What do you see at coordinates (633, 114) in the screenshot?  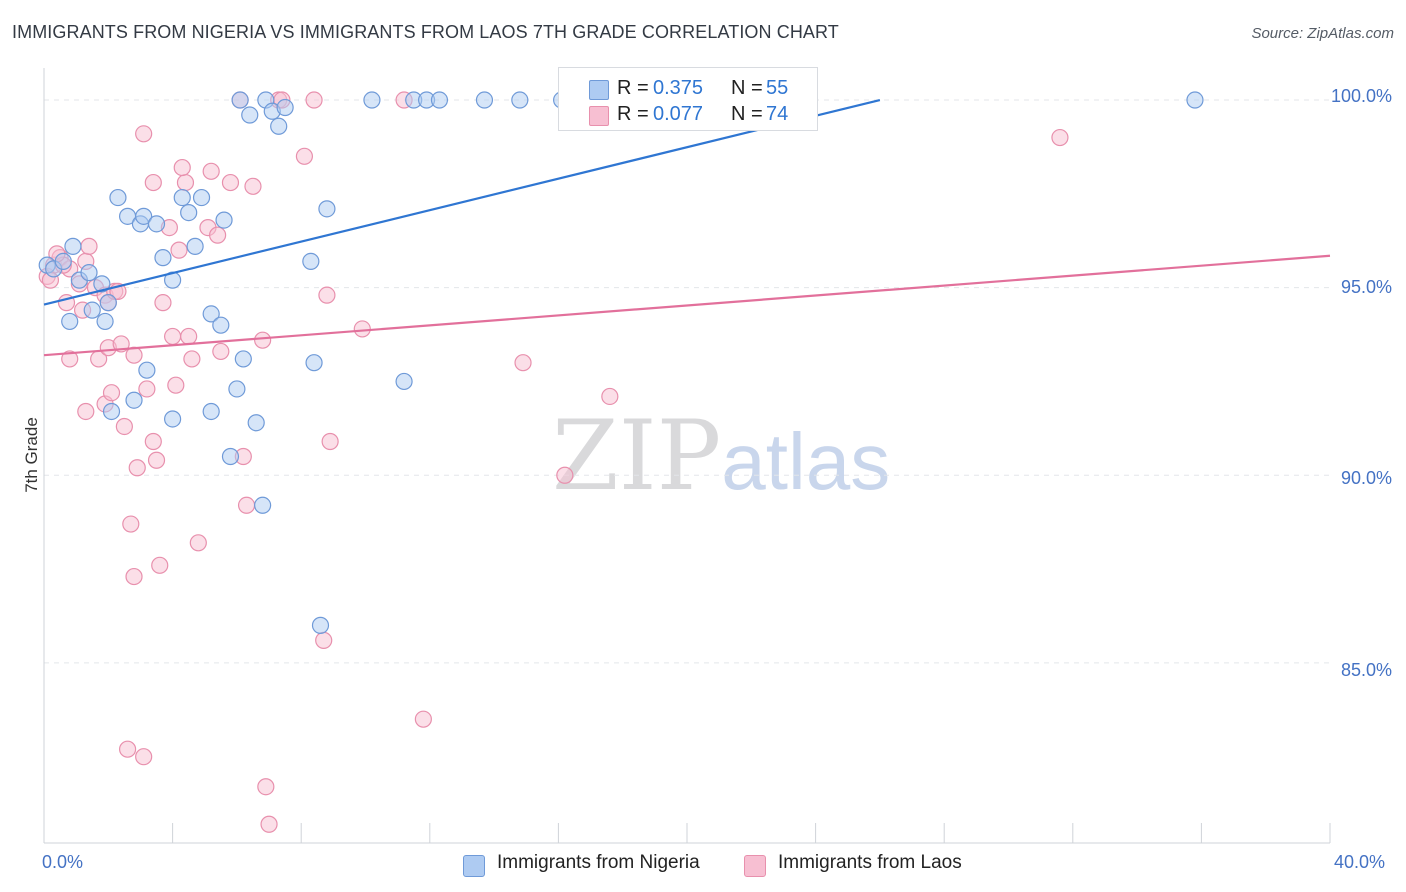 I see `laos-r-label: R =` at bounding box center [633, 114].